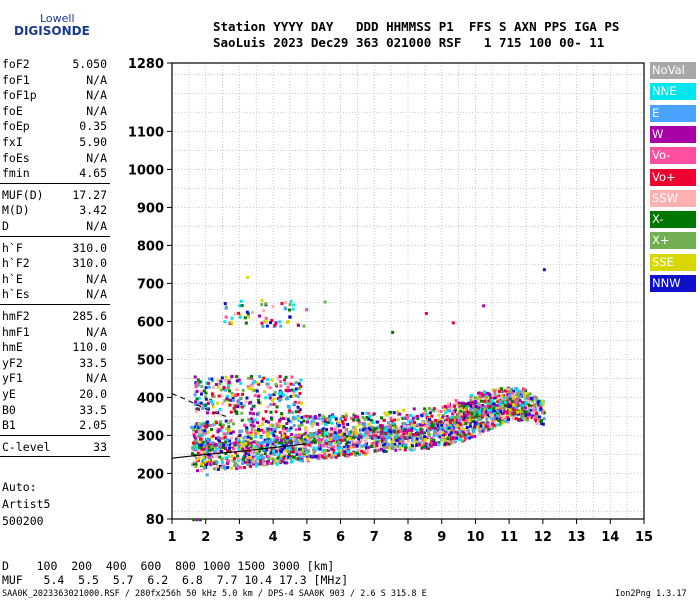  Describe the element at coordinates (273, 537) in the screenshot. I see `x-tick-label: 4` at that location.